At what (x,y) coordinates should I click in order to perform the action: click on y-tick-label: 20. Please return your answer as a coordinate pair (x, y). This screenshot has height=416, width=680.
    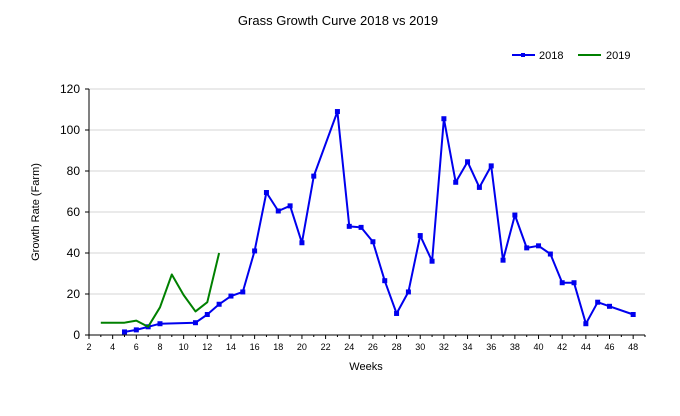
    Looking at the image, I should click on (74, 294).